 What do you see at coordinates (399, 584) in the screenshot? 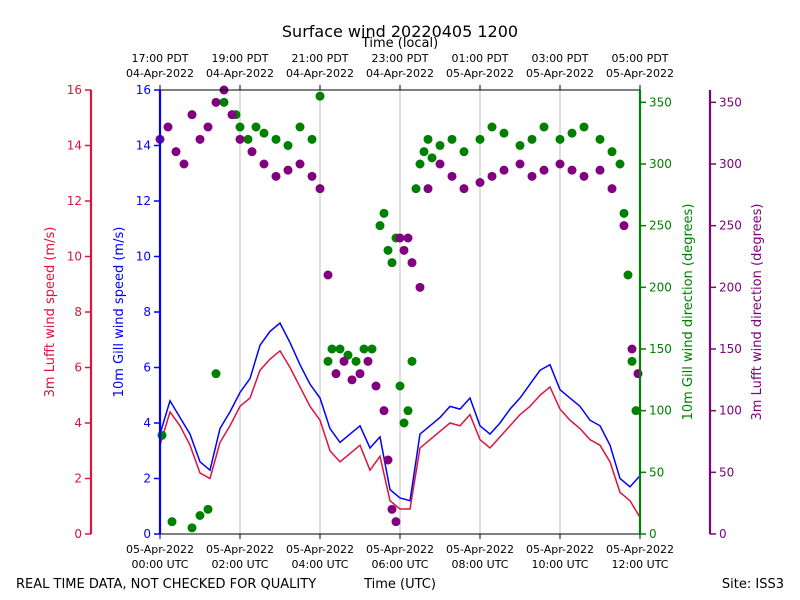
I see `x-axis-label: Time (UTC)` at bounding box center [399, 584].